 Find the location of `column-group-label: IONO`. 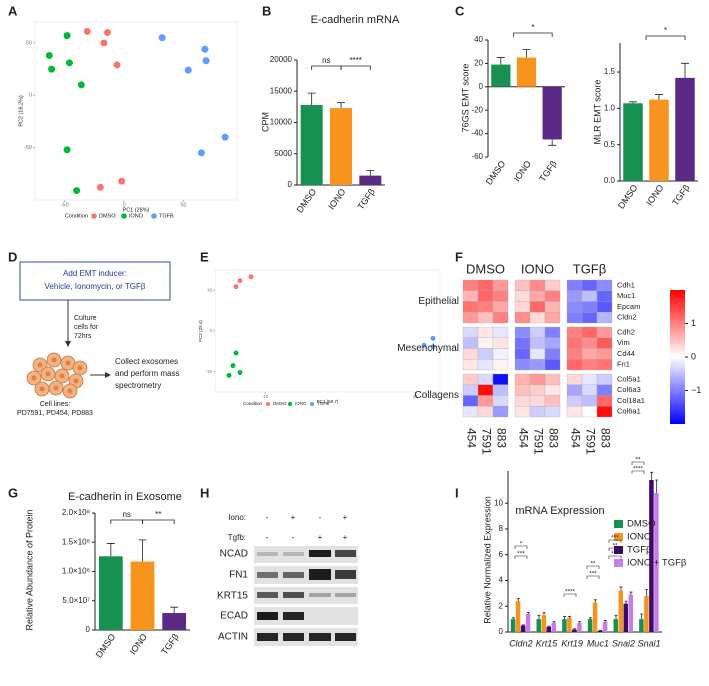

column-group-label: IONO is located at coordinates (537, 268).